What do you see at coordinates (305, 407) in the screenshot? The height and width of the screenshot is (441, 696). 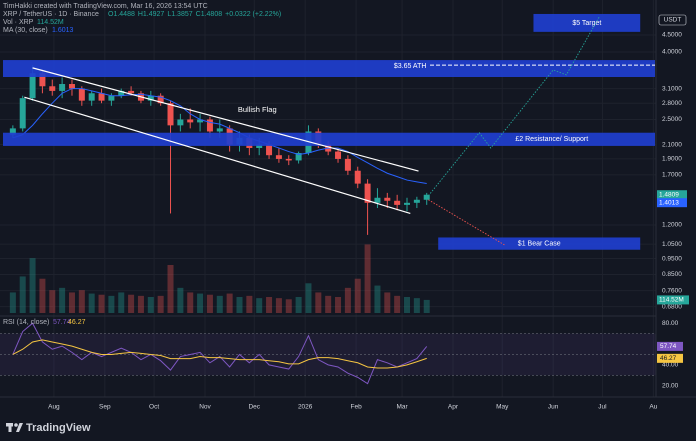 I see `x-tick-label: 2026` at bounding box center [305, 407].